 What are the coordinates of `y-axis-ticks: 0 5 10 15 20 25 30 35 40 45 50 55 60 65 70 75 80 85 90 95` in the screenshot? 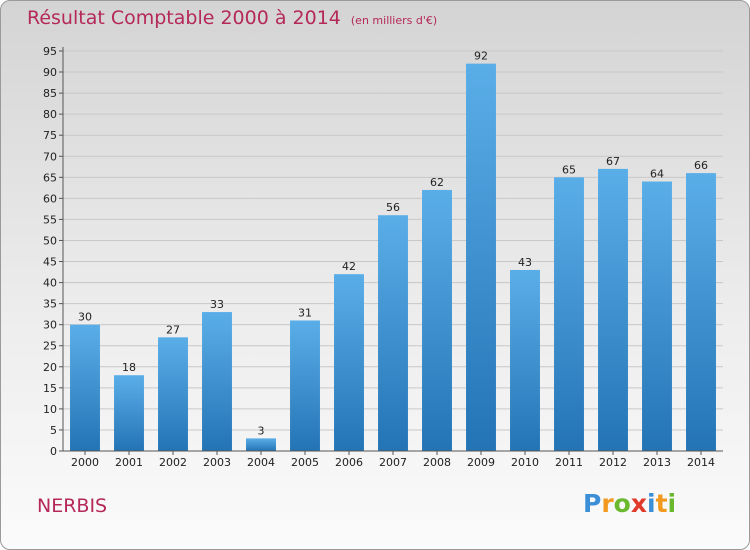 It's located at (53, 251).